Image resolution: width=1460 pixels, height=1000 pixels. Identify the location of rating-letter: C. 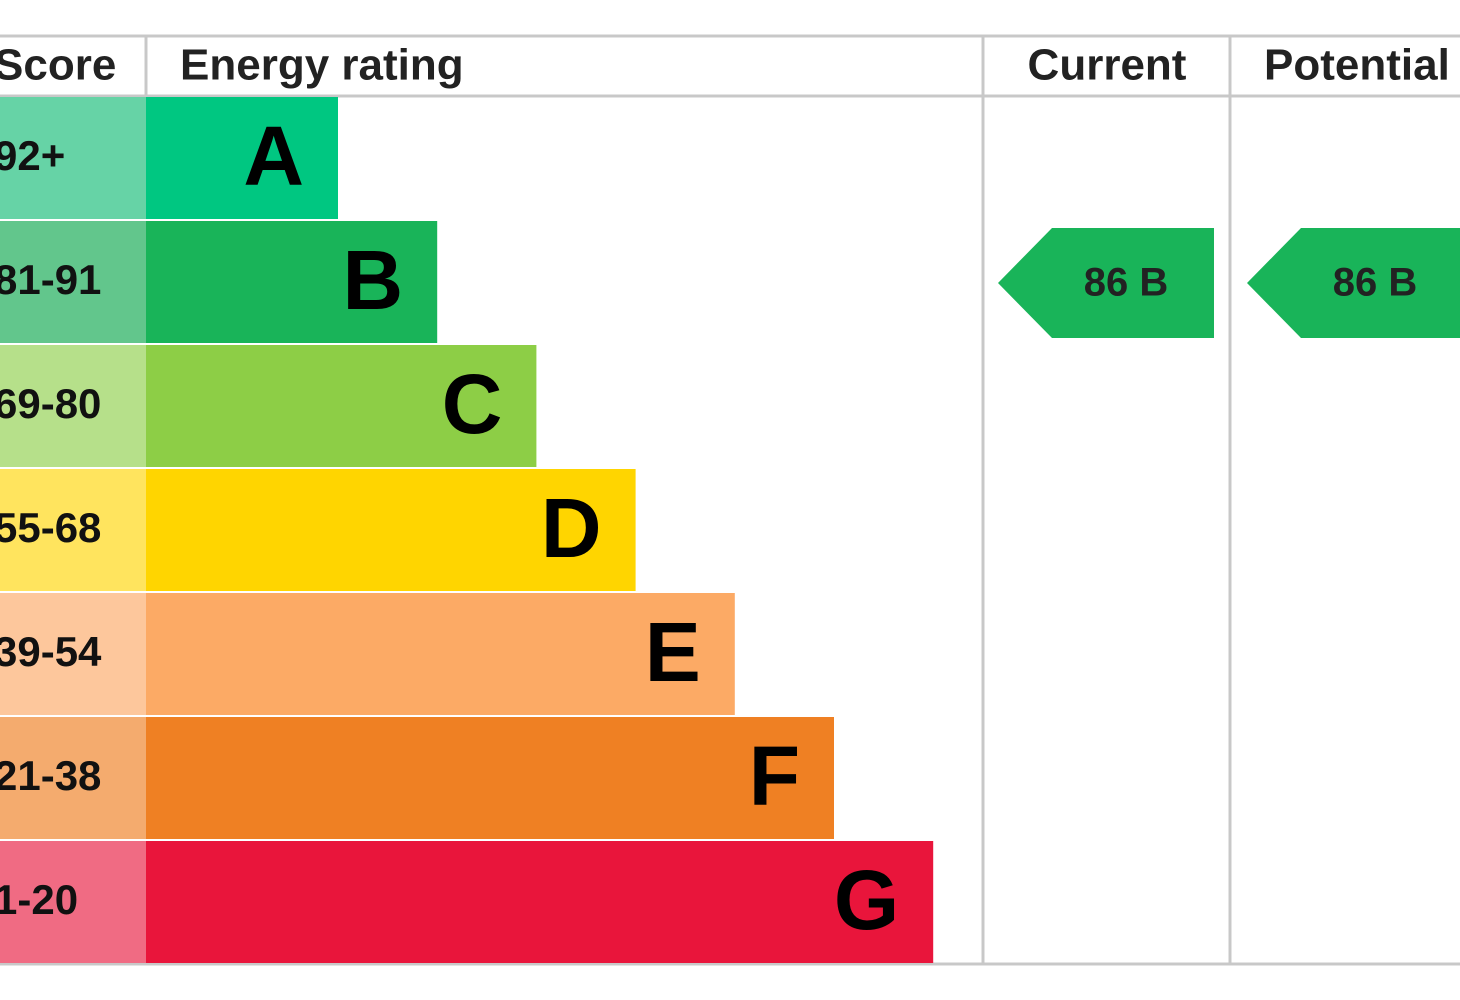
(472, 404).